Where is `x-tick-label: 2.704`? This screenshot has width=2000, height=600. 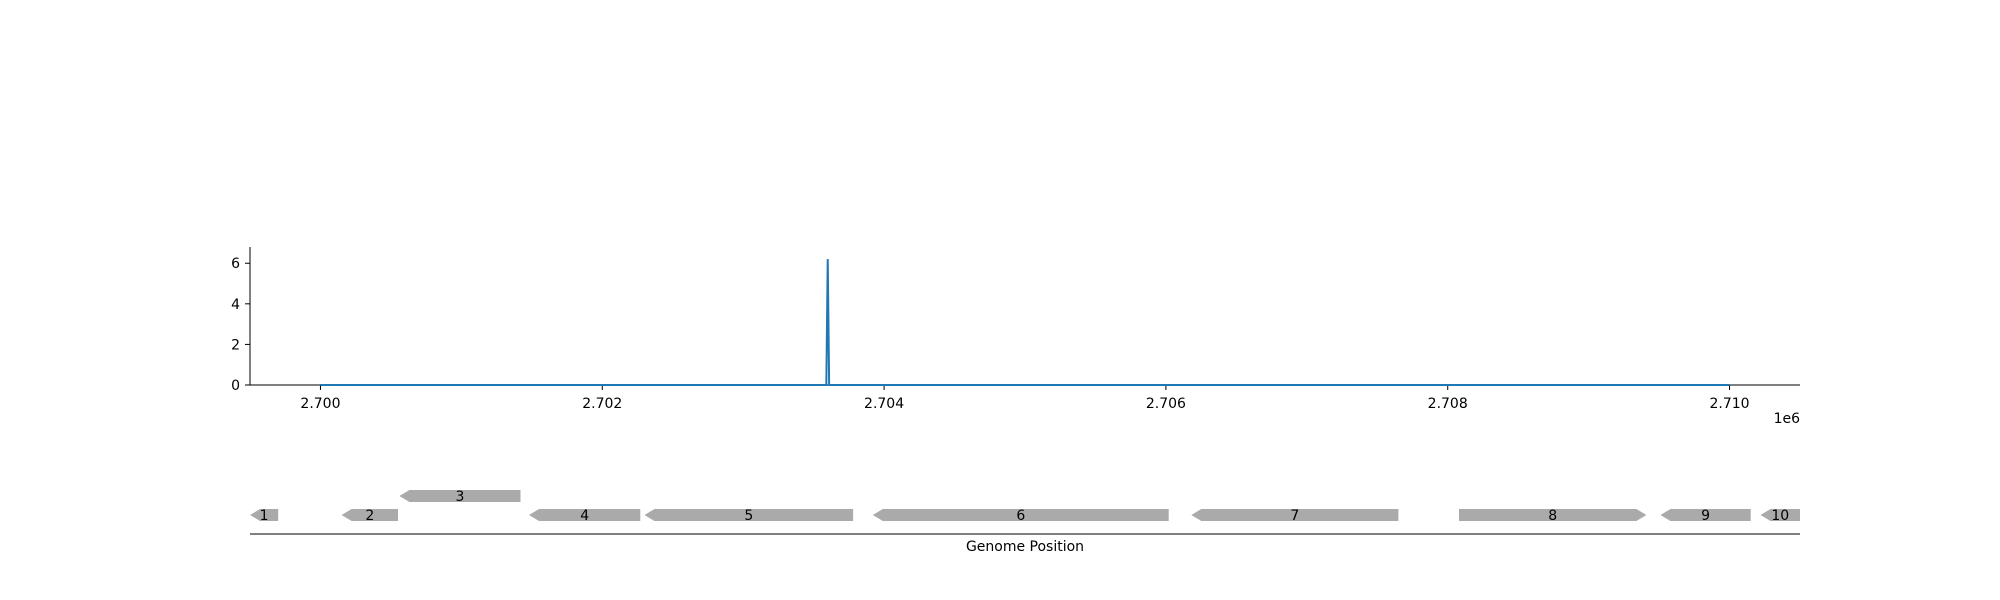
x-tick-label: 2.704 is located at coordinates (884, 404).